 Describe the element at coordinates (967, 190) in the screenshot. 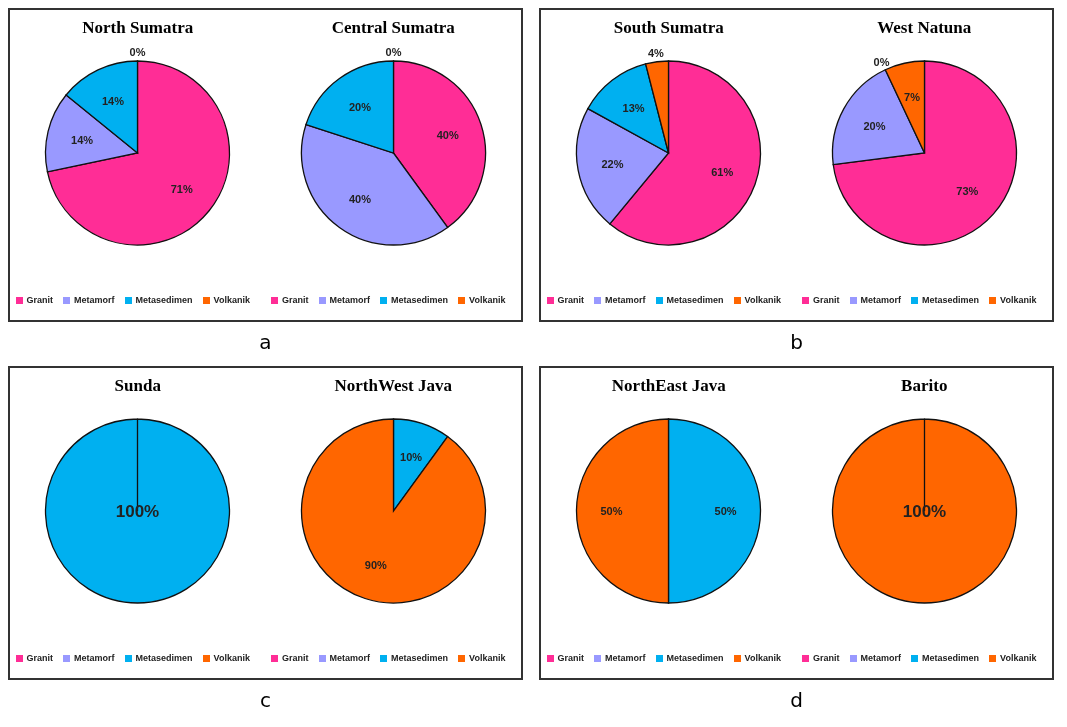

I see `data-label: 73%` at that location.